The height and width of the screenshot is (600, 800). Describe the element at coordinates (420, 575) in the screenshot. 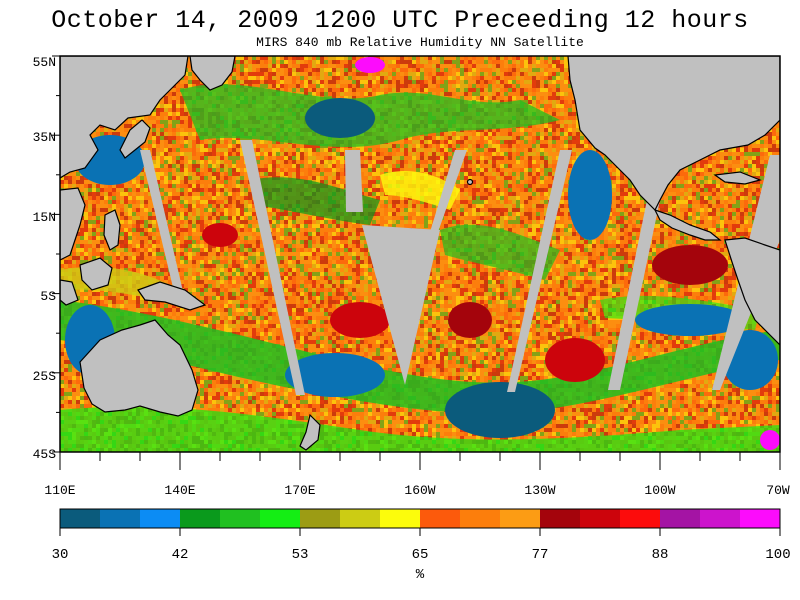

I see `colorbar-unit: %` at that location.